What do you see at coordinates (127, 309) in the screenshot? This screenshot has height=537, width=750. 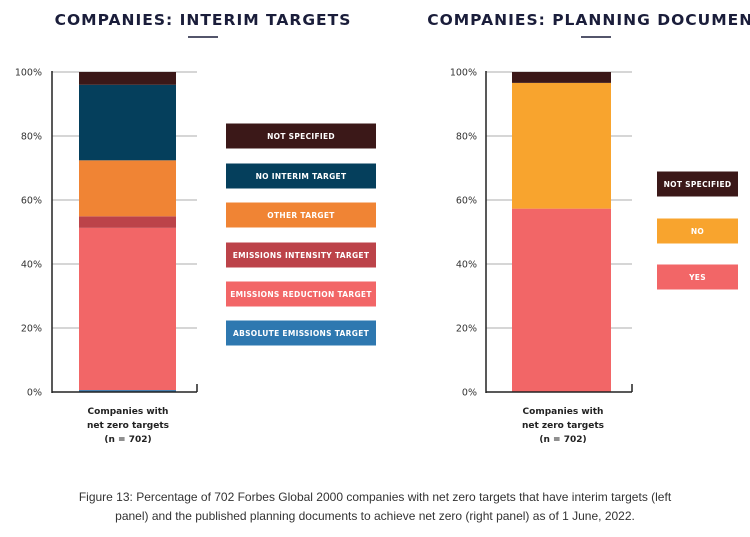 I see `bar-segment-emissions-reduction-target` at bounding box center [127, 309].